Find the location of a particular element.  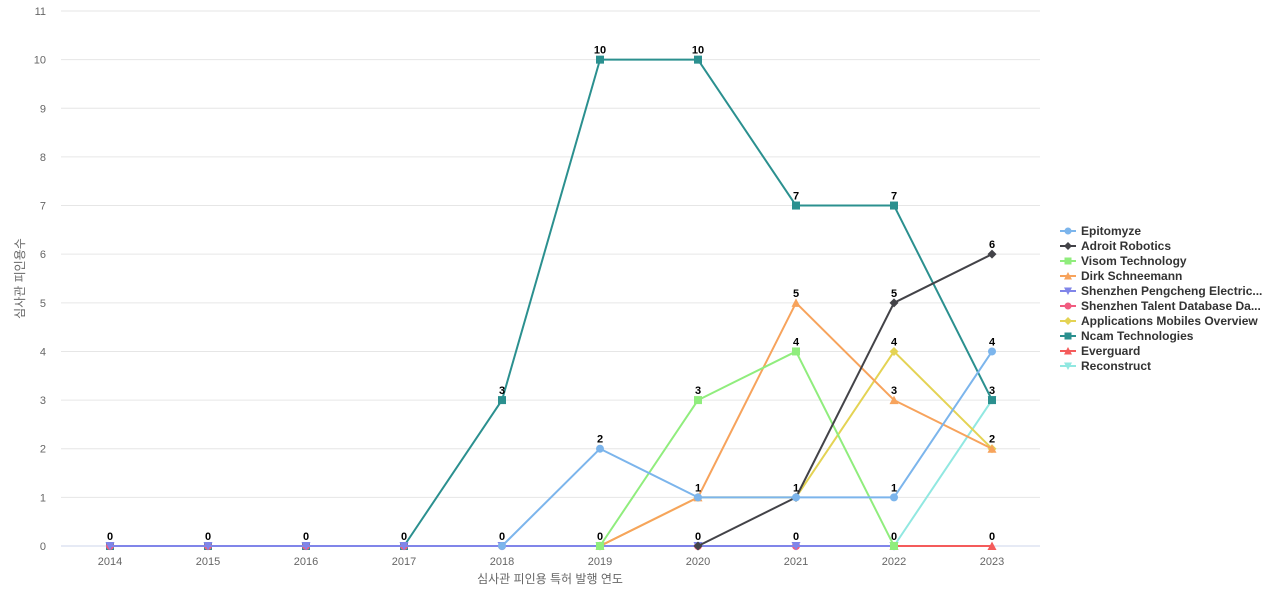

legend-item: Visom Technology is located at coordinates (1123, 261).